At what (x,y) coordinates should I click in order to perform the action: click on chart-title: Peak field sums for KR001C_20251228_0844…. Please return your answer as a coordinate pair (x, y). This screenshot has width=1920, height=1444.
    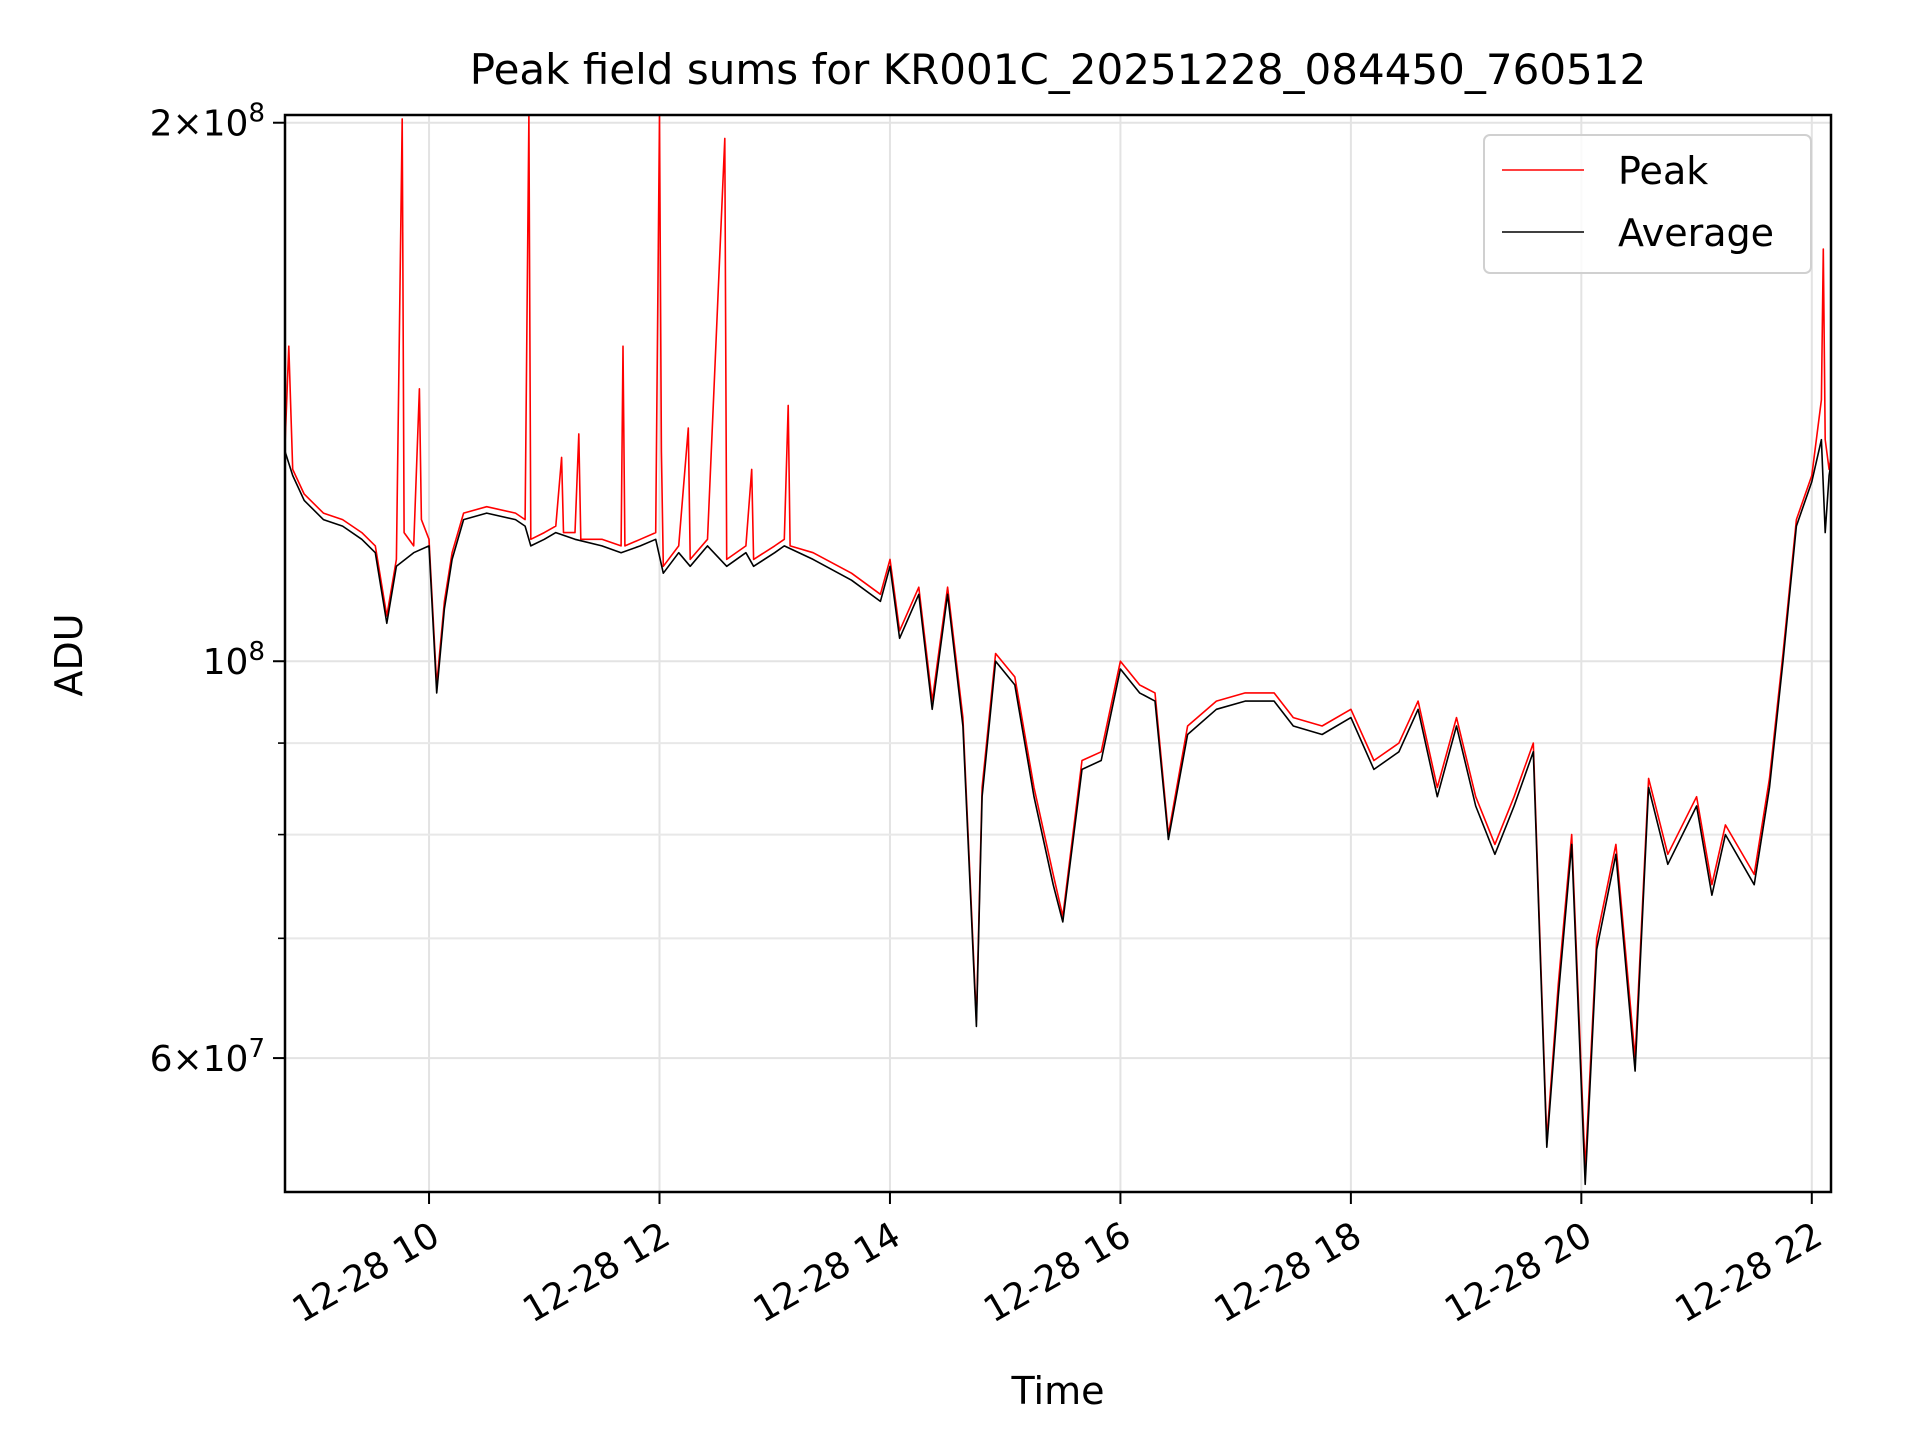
    Looking at the image, I should click on (1058, 69).